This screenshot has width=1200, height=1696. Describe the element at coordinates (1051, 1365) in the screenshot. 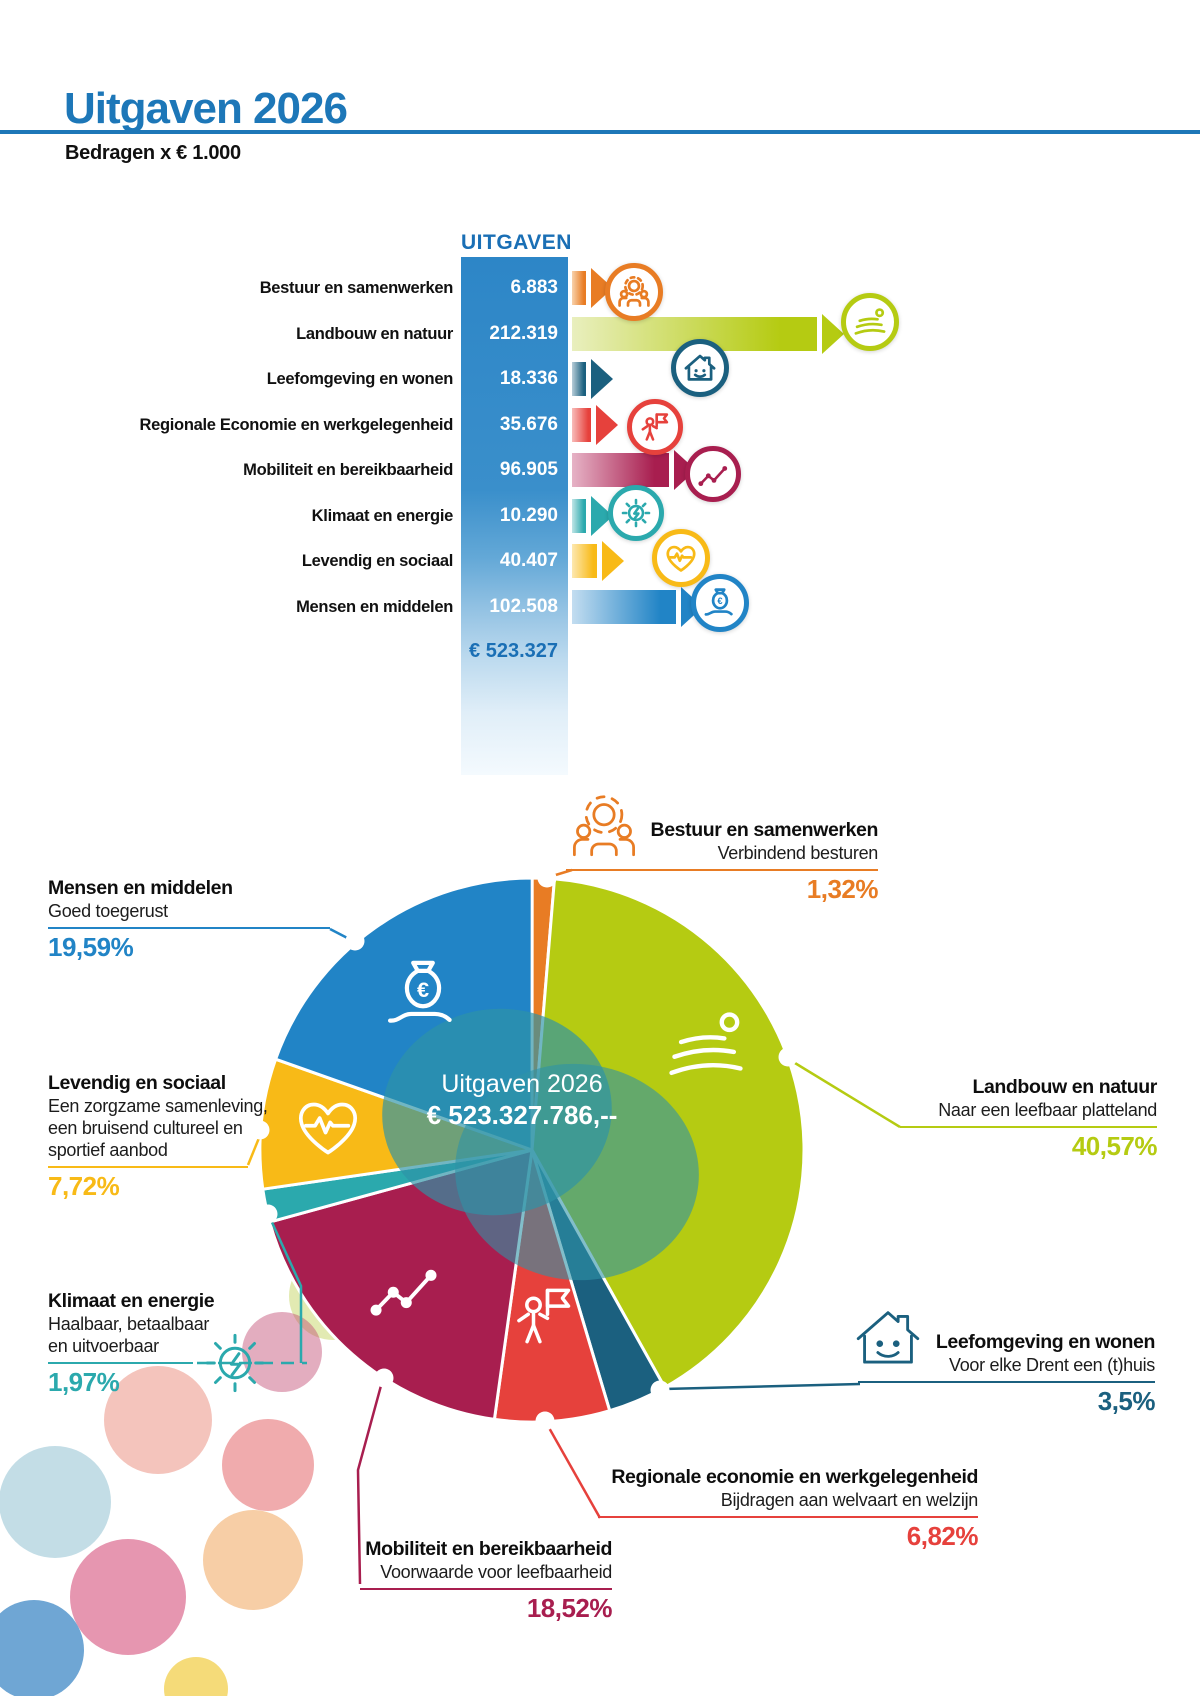

I see `slice-subtitle: Voor elke Drent een (t)huis` at that location.